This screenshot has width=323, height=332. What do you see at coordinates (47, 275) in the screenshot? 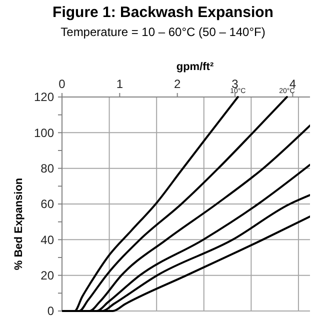
I see `y-tick-label: 20` at bounding box center [47, 275].